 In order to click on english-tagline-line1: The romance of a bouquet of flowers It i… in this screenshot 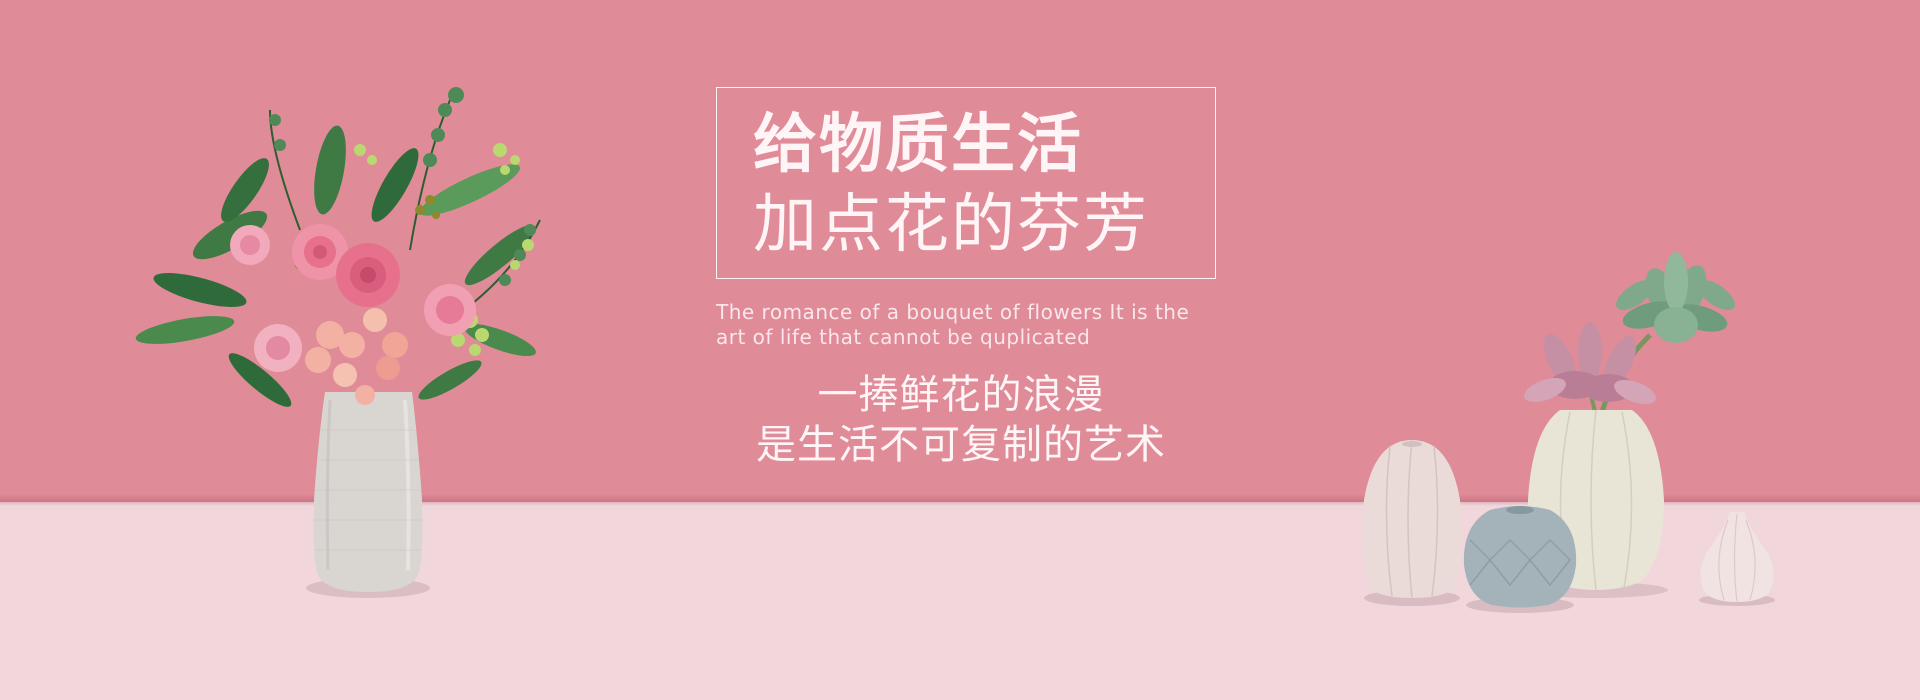, I will do `click(953, 312)`.